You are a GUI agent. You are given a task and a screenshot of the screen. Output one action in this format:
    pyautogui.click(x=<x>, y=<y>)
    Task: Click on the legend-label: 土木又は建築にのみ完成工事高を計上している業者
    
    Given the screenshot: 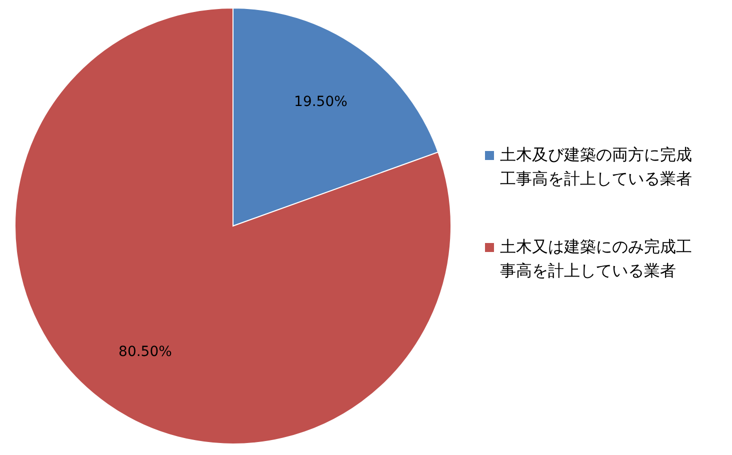 What is the action you would take?
    pyautogui.click(x=596, y=258)
    